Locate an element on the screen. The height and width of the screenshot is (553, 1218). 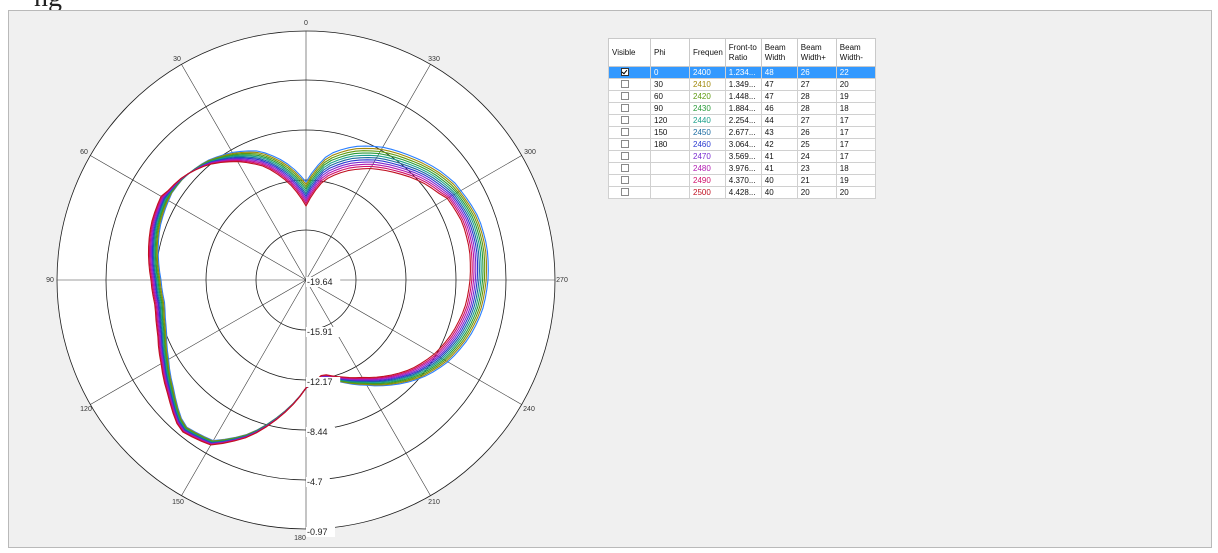
angle-label-270: 270 is located at coordinates (562, 280).